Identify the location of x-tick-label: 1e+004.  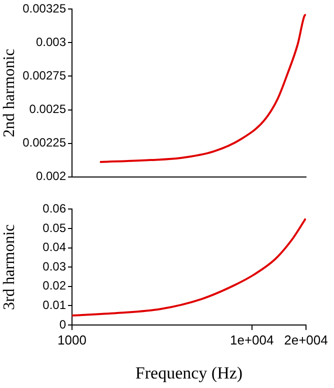
(252, 340).